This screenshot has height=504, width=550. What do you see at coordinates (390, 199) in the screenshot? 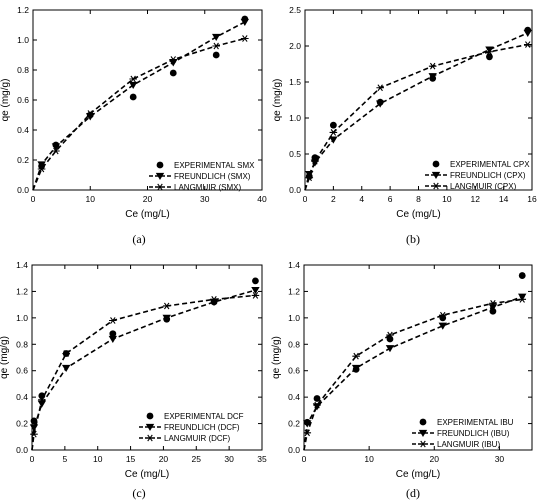
I see `x-tick-label: 6` at bounding box center [390, 199].